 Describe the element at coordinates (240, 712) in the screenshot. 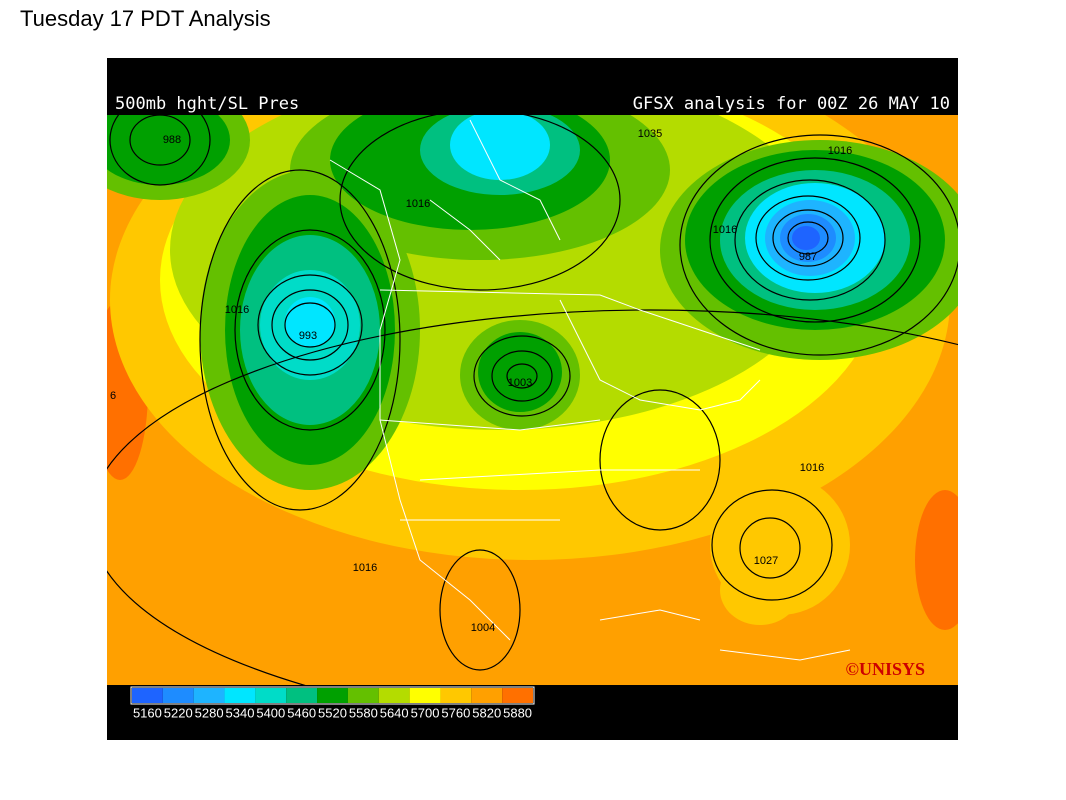

I see `legend-label: 5340` at that location.